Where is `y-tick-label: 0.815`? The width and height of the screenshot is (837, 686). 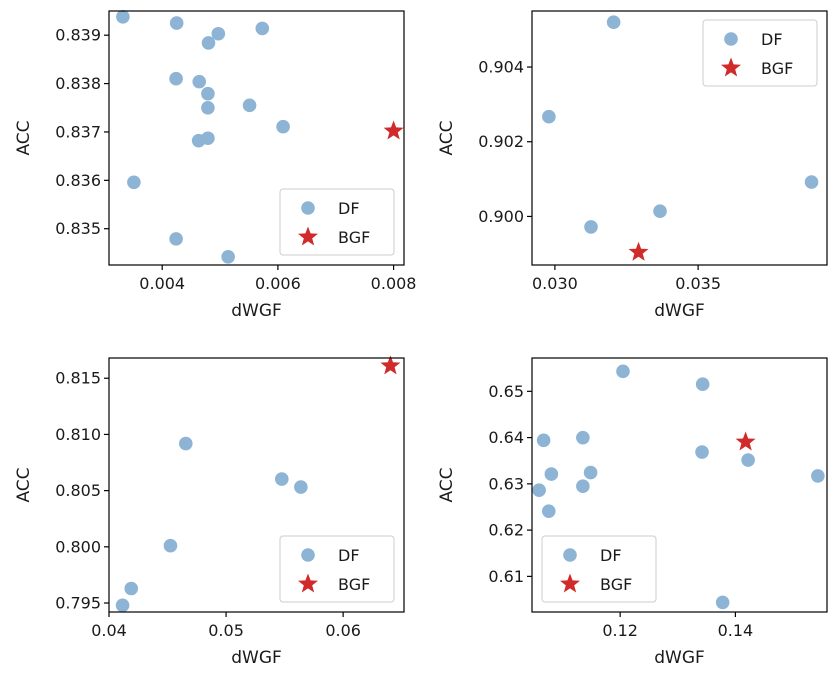
y-tick-label: 0.815 is located at coordinates (78, 378).